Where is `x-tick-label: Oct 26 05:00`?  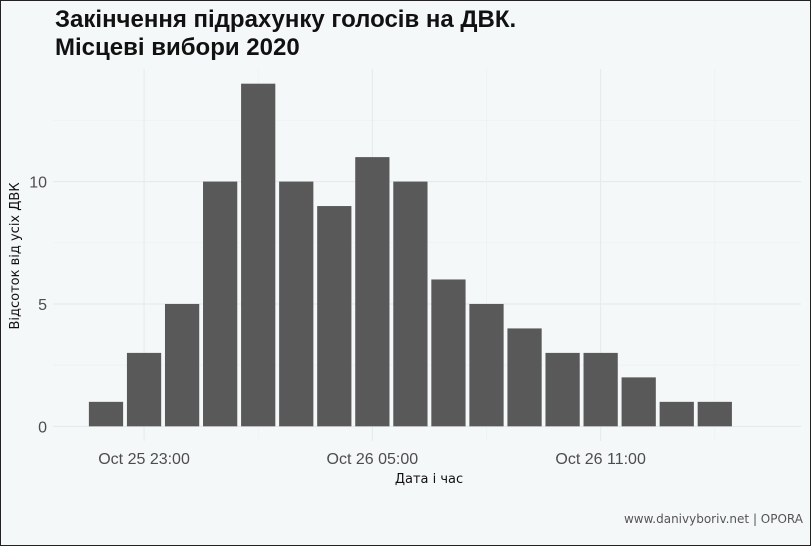
x-tick-label: Oct 26 05:00 is located at coordinates (373, 459).